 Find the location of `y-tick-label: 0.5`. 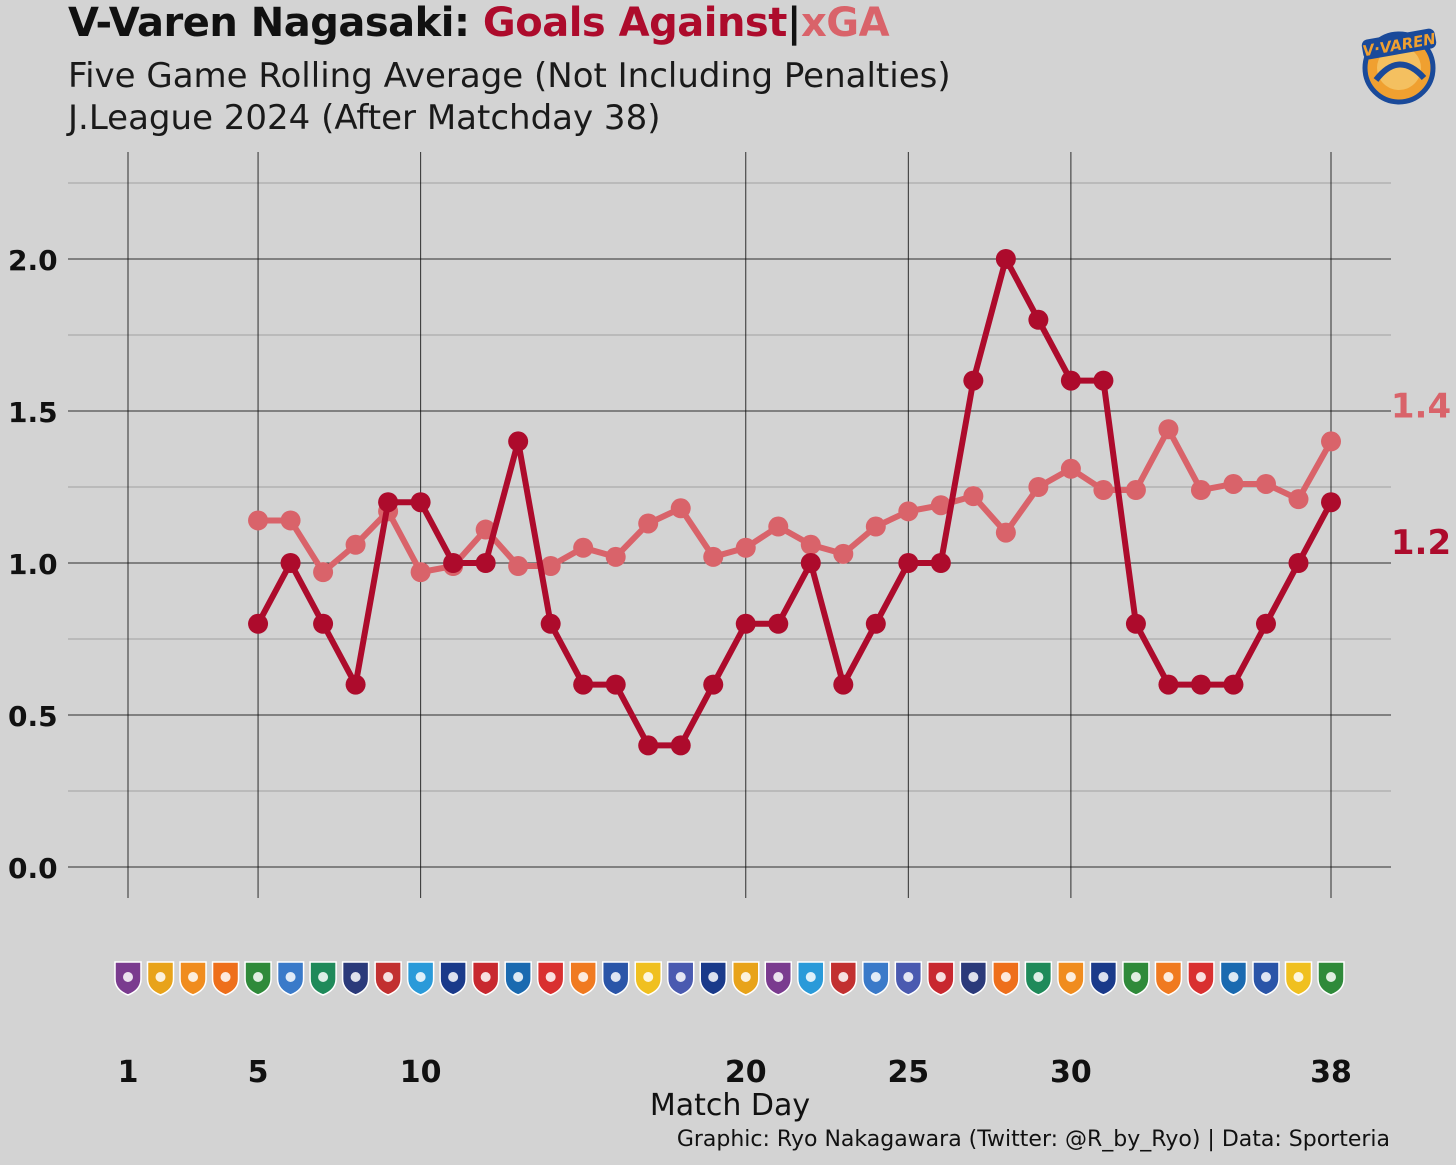

y-tick-label: 0.5 is located at coordinates (33, 716).